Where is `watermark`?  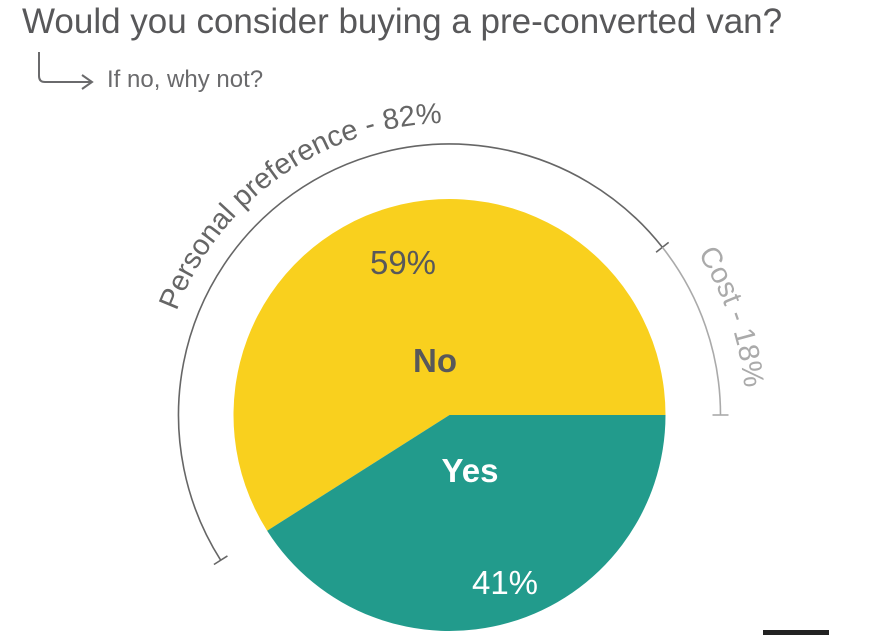
watermark is located at coordinates (796, 632).